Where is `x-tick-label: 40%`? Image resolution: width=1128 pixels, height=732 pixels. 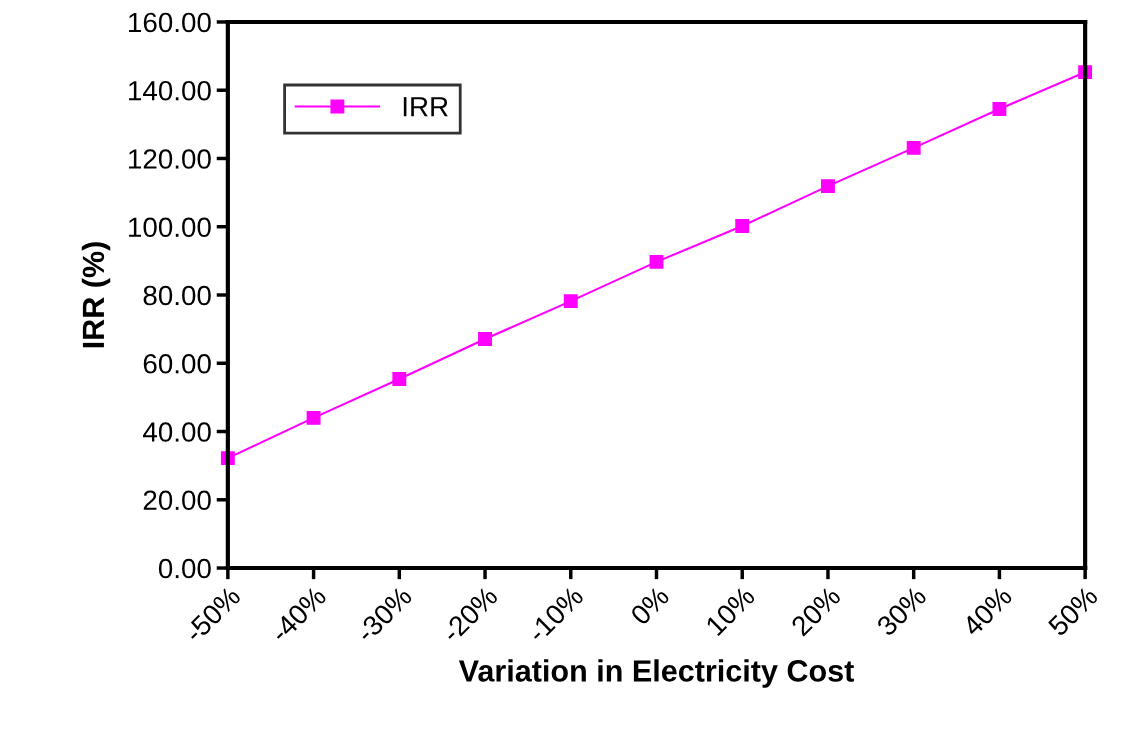
x-tick-label: 40% is located at coordinates (987, 611).